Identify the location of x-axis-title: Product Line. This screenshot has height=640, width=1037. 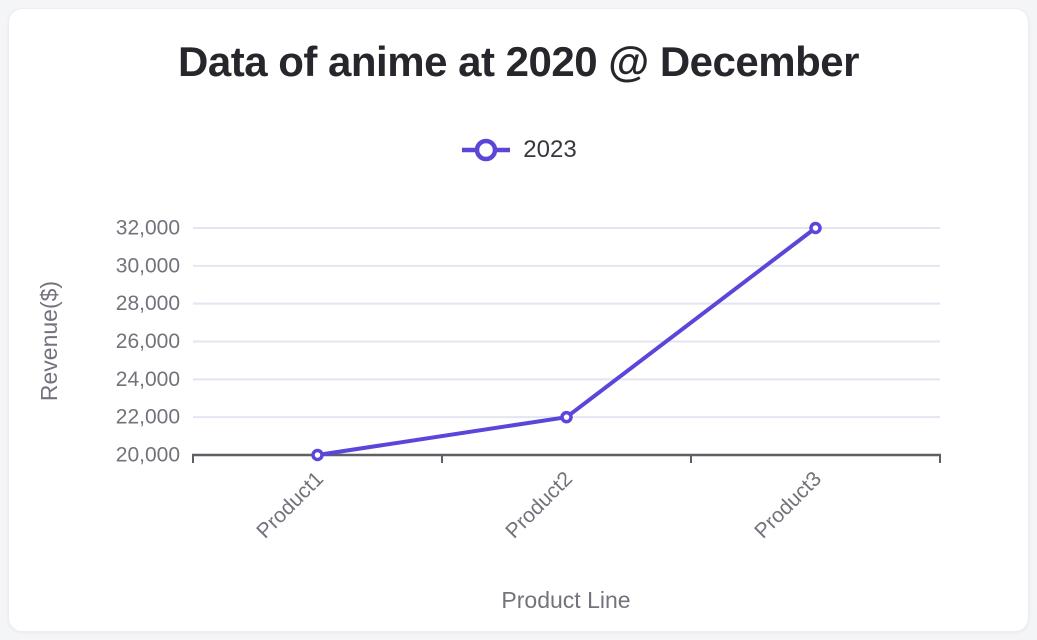
(565, 600).